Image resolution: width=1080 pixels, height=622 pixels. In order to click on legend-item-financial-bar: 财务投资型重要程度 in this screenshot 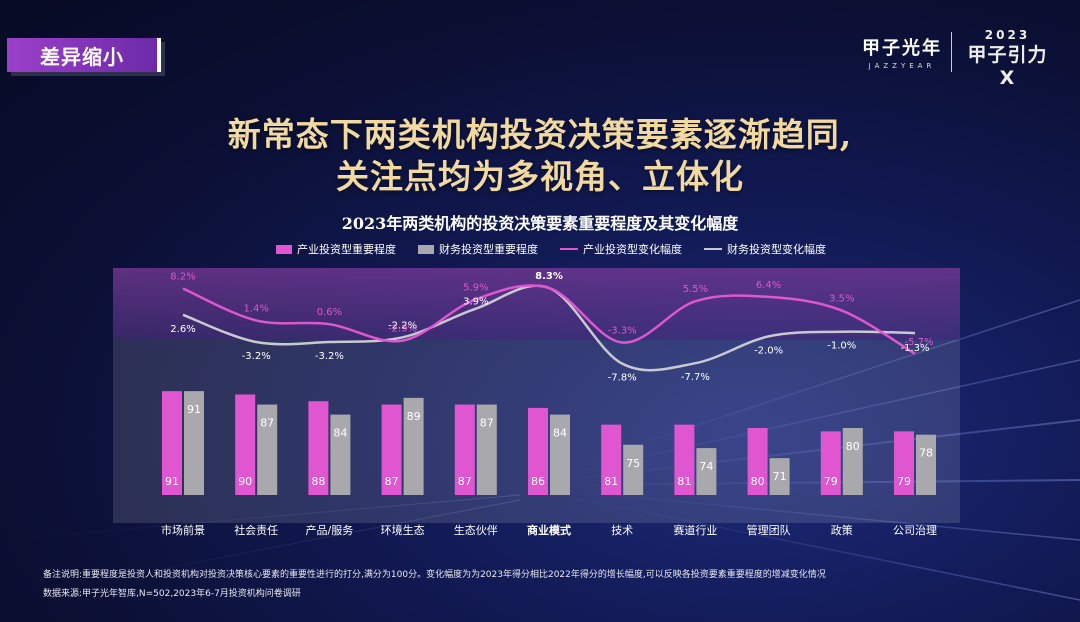, I will do `click(478, 249)`.